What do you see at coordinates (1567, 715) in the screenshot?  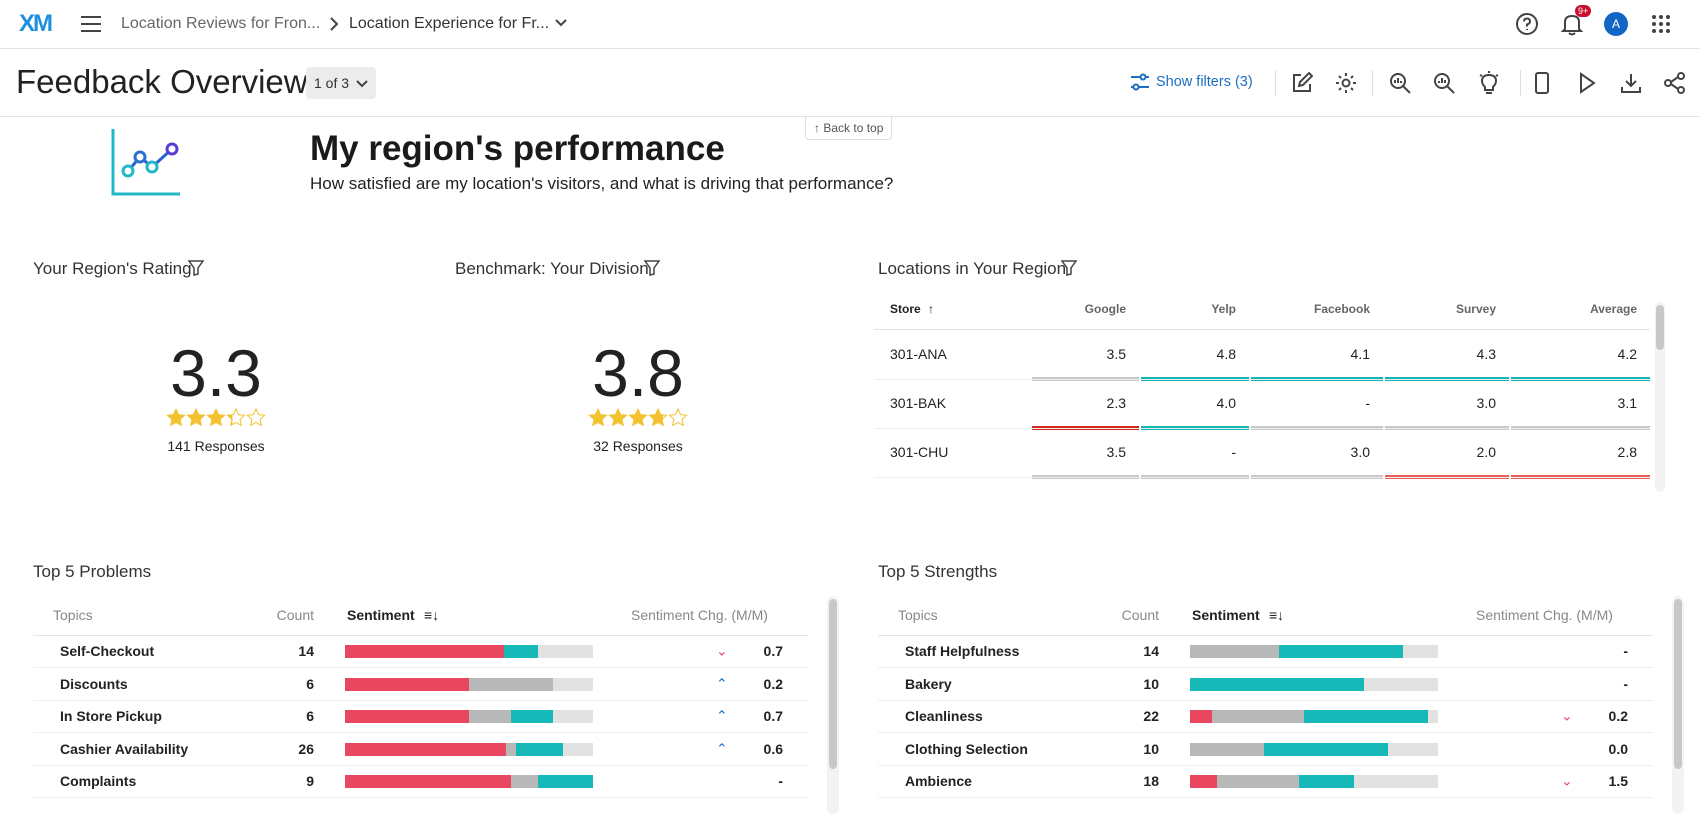 I see `trend-arrow: ⌄` at bounding box center [1567, 715].